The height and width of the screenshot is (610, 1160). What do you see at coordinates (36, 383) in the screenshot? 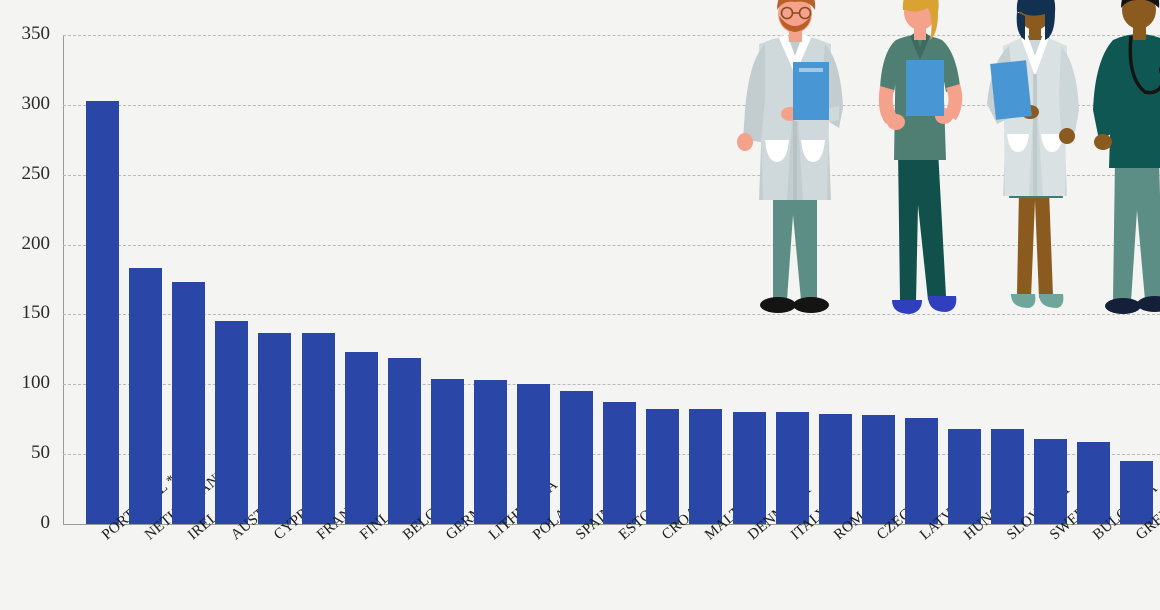
I see `y-axis-tick-100: 100` at bounding box center [36, 383].